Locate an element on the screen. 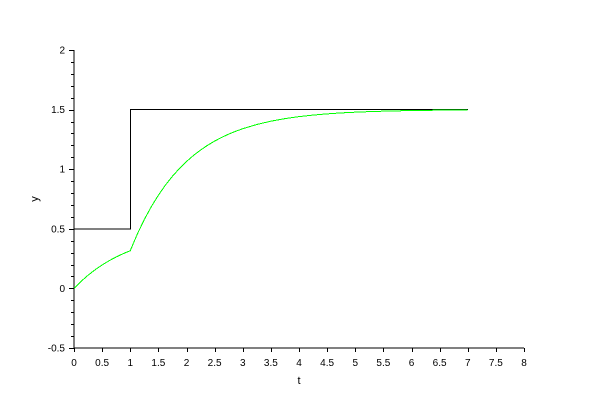 This screenshot has width=600, height=400. x-tick-label: 6.5 is located at coordinates (440, 363).